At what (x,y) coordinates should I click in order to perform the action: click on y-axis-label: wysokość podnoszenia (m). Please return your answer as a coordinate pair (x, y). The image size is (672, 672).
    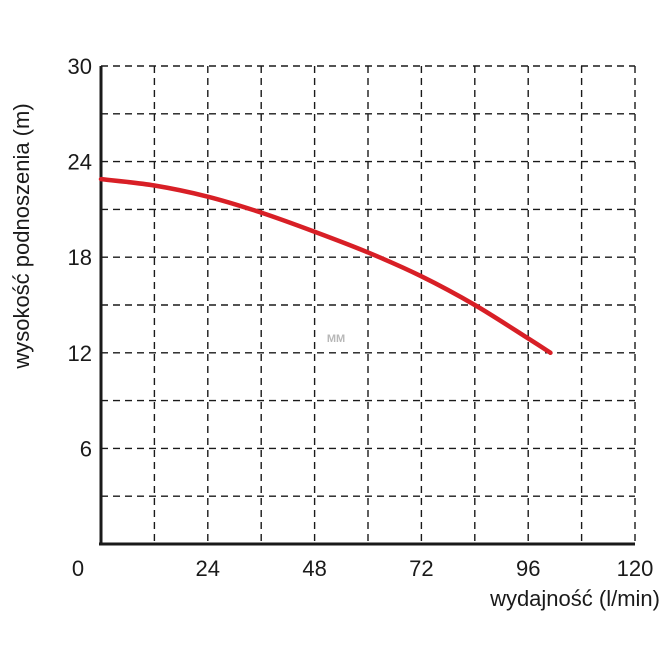
    Looking at the image, I should click on (21, 236).